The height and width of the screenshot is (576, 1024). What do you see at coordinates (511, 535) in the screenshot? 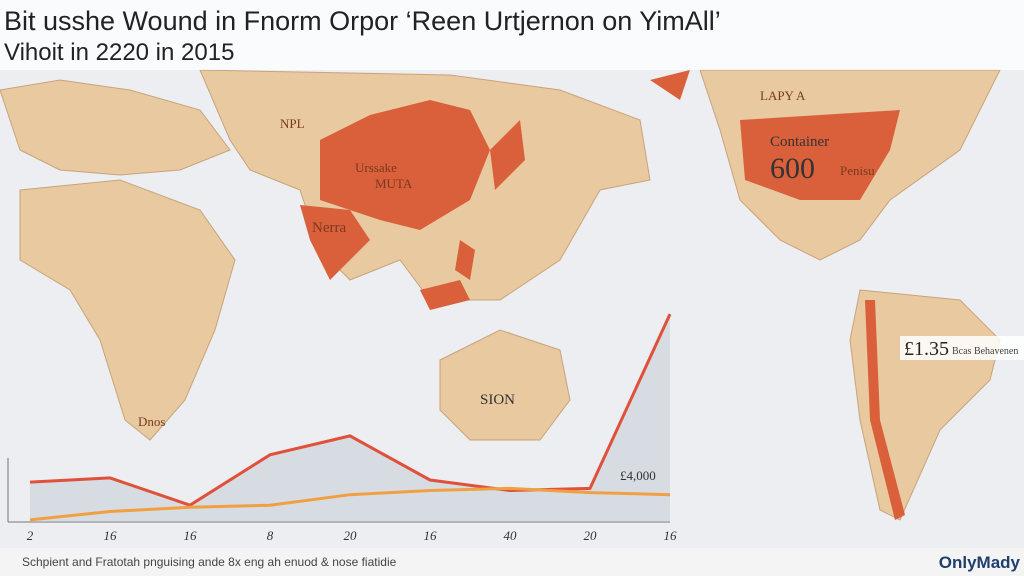
I see `x-tick-label: 40` at bounding box center [511, 535].